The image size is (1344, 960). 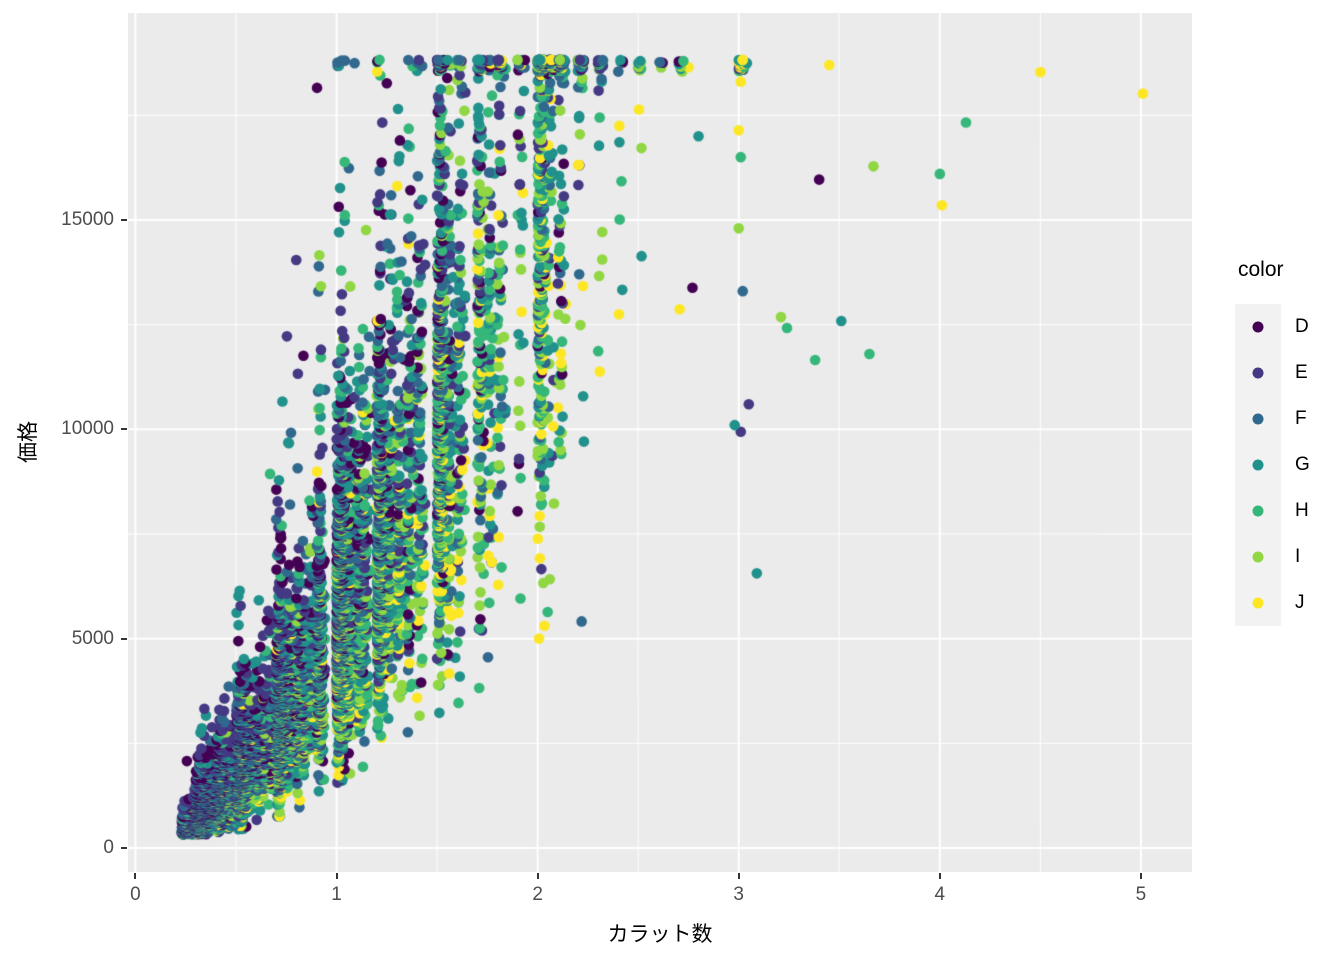 What do you see at coordinates (1301, 418) in the screenshot?
I see `legend-label: F` at bounding box center [1301, 418].